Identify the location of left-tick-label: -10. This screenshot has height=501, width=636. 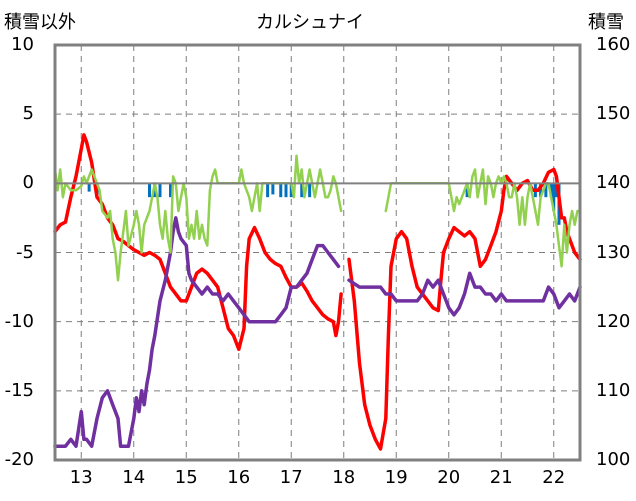
(19, 321).